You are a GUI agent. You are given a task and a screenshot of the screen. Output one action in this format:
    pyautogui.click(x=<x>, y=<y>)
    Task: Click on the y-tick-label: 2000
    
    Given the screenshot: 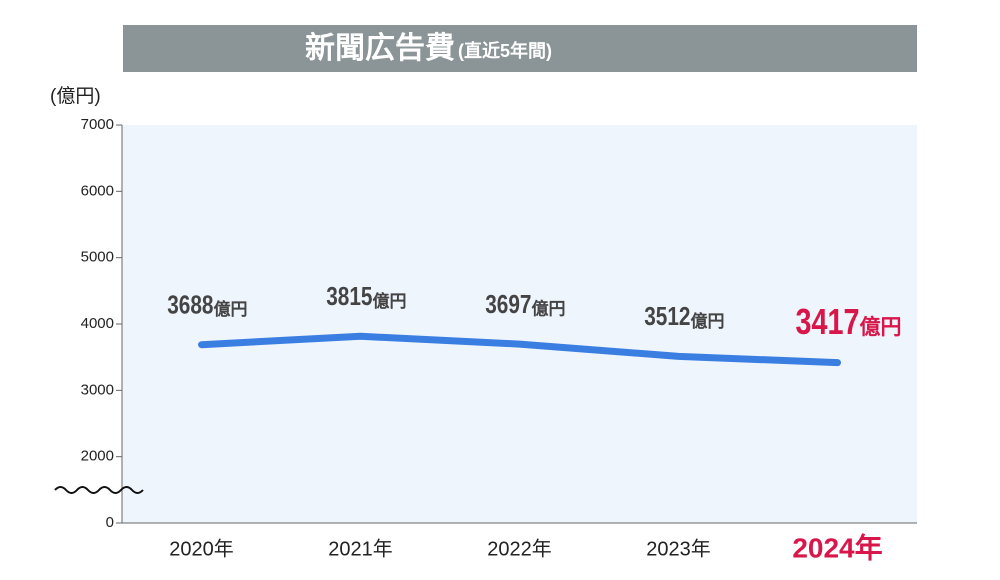 What is the action you would take?
    pyautogui.click(x=97, y=456)
    